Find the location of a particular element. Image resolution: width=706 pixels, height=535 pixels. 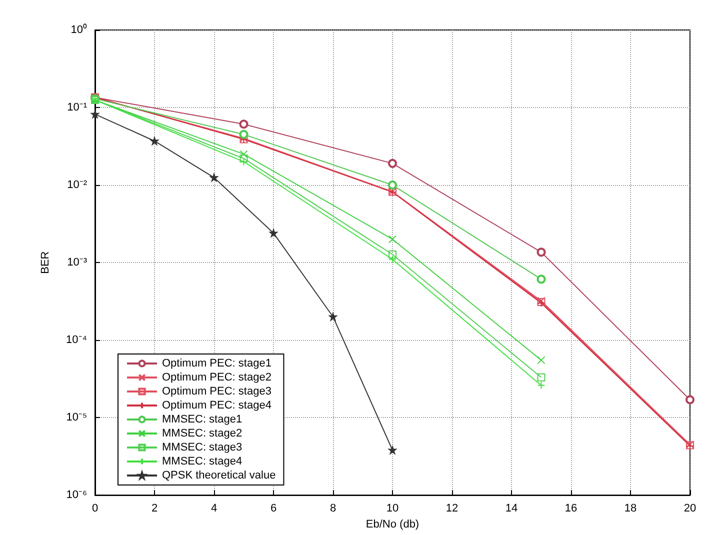

x-tick-label: 18 is located at coordinates (630, 508).